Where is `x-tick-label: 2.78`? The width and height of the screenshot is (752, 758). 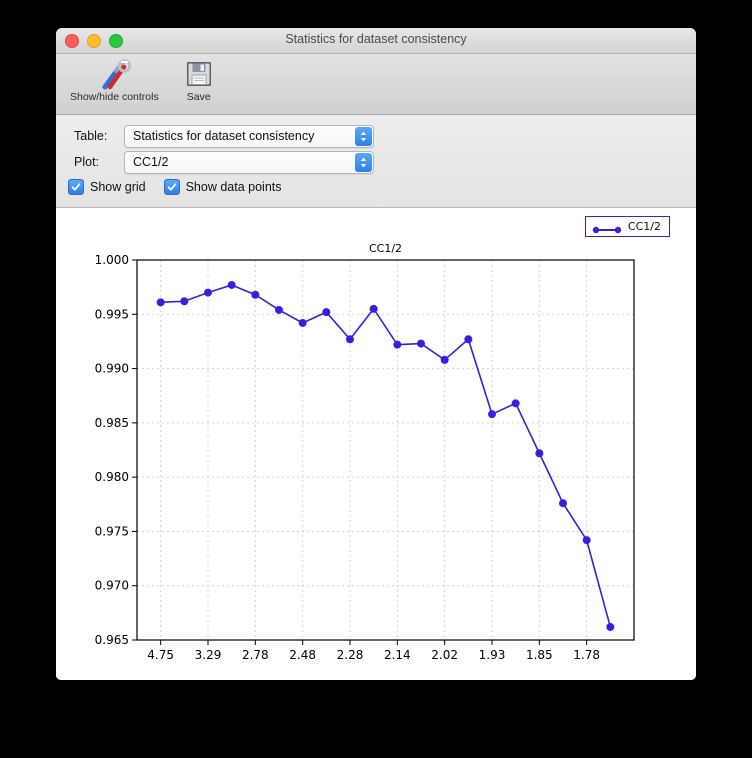
x-tick-label: 2.78 is located at coordinates (255, 654).